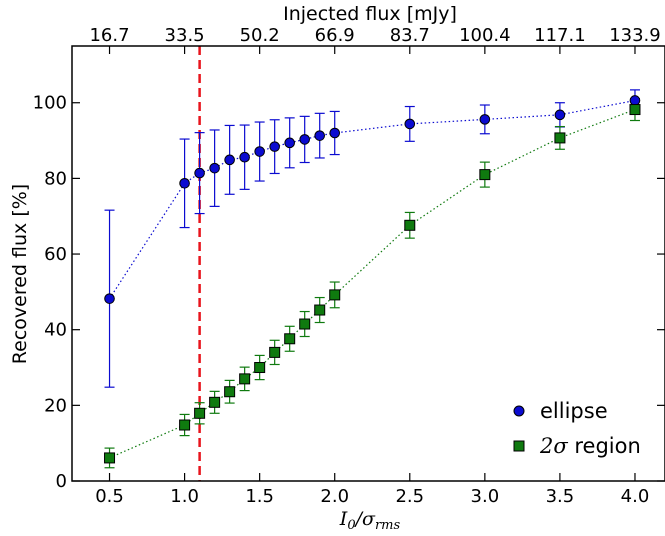  Describe the element at coordinates (519, 411) in the screenshot. I see `legend-marker-ellipse` at that location.